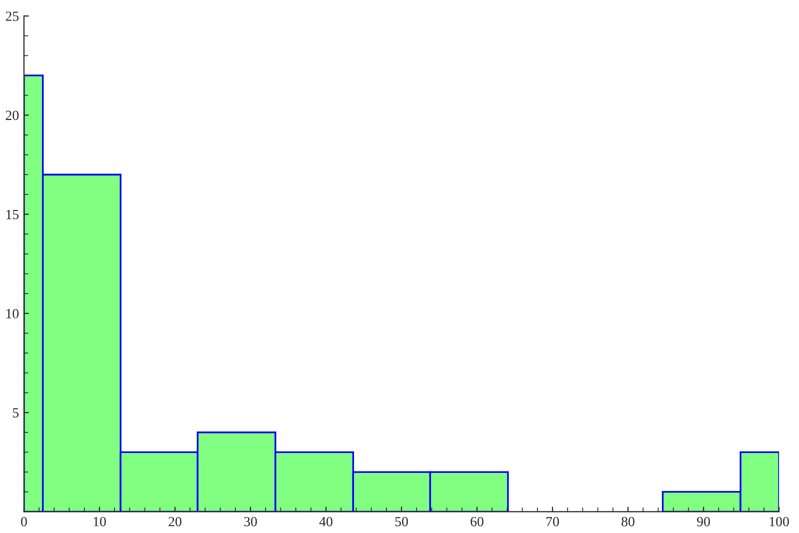  I want to click on y-tick-label: 10, so click(12, 313).